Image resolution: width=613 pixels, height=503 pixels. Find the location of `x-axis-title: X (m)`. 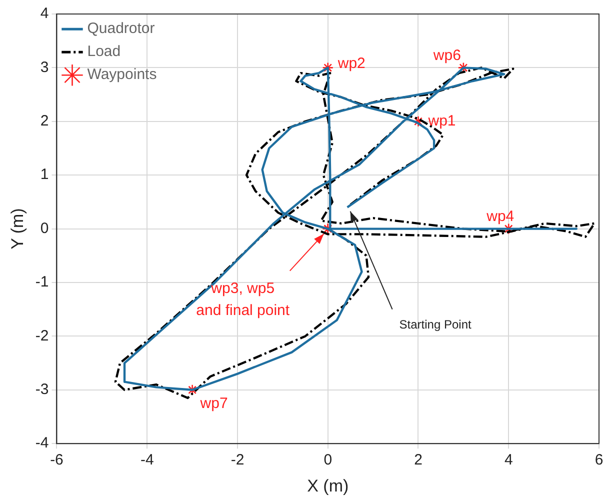

x-axis-title: X (m) is located at coordinates (328, 486).